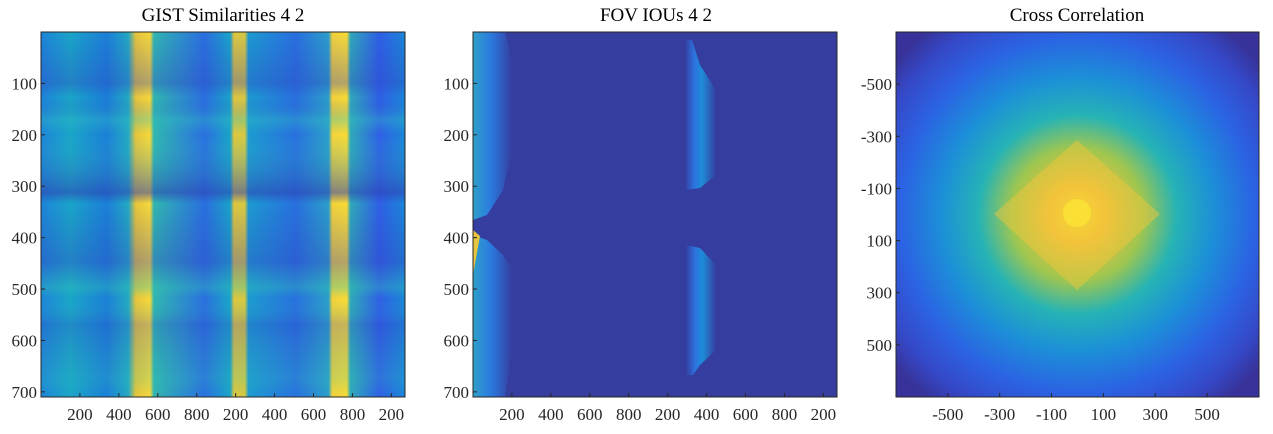 The width and height of the screenshot is (1273, 434). Describe the element at coordinates (880, 215) in the screenshot. I see `y-ticks: -500 -300 -100 100 300 500` at that location.